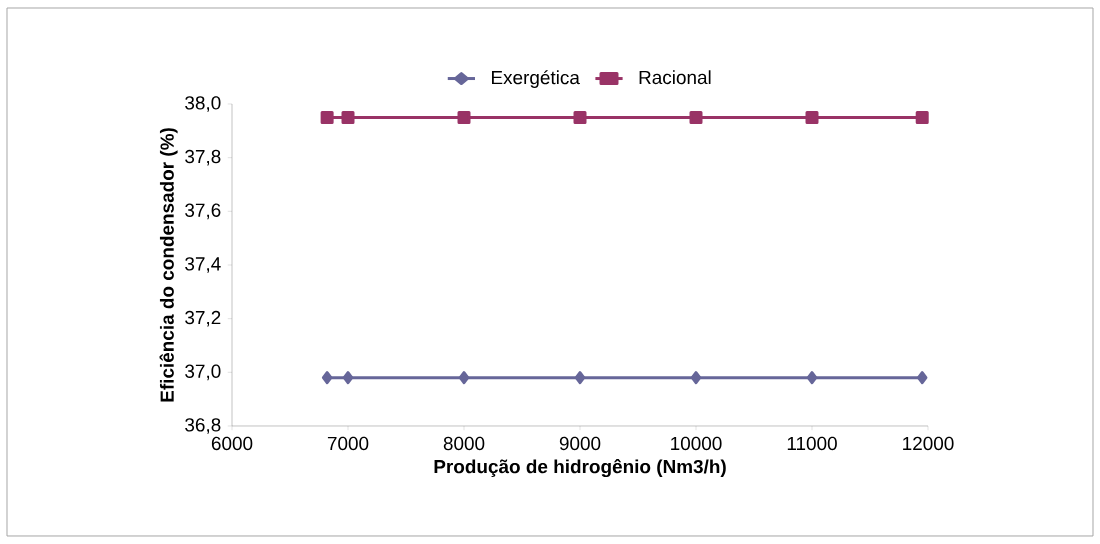  What do you see at coordinates (696, 443) in the screenshot?
I see `x-tick-label: 10000` at bounding box center [696, 443].